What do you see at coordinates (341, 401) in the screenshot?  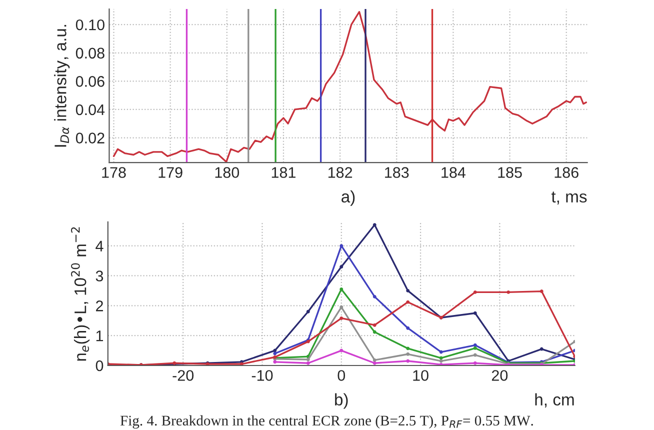 I see `text: b)` at bounding box center [341, 401].